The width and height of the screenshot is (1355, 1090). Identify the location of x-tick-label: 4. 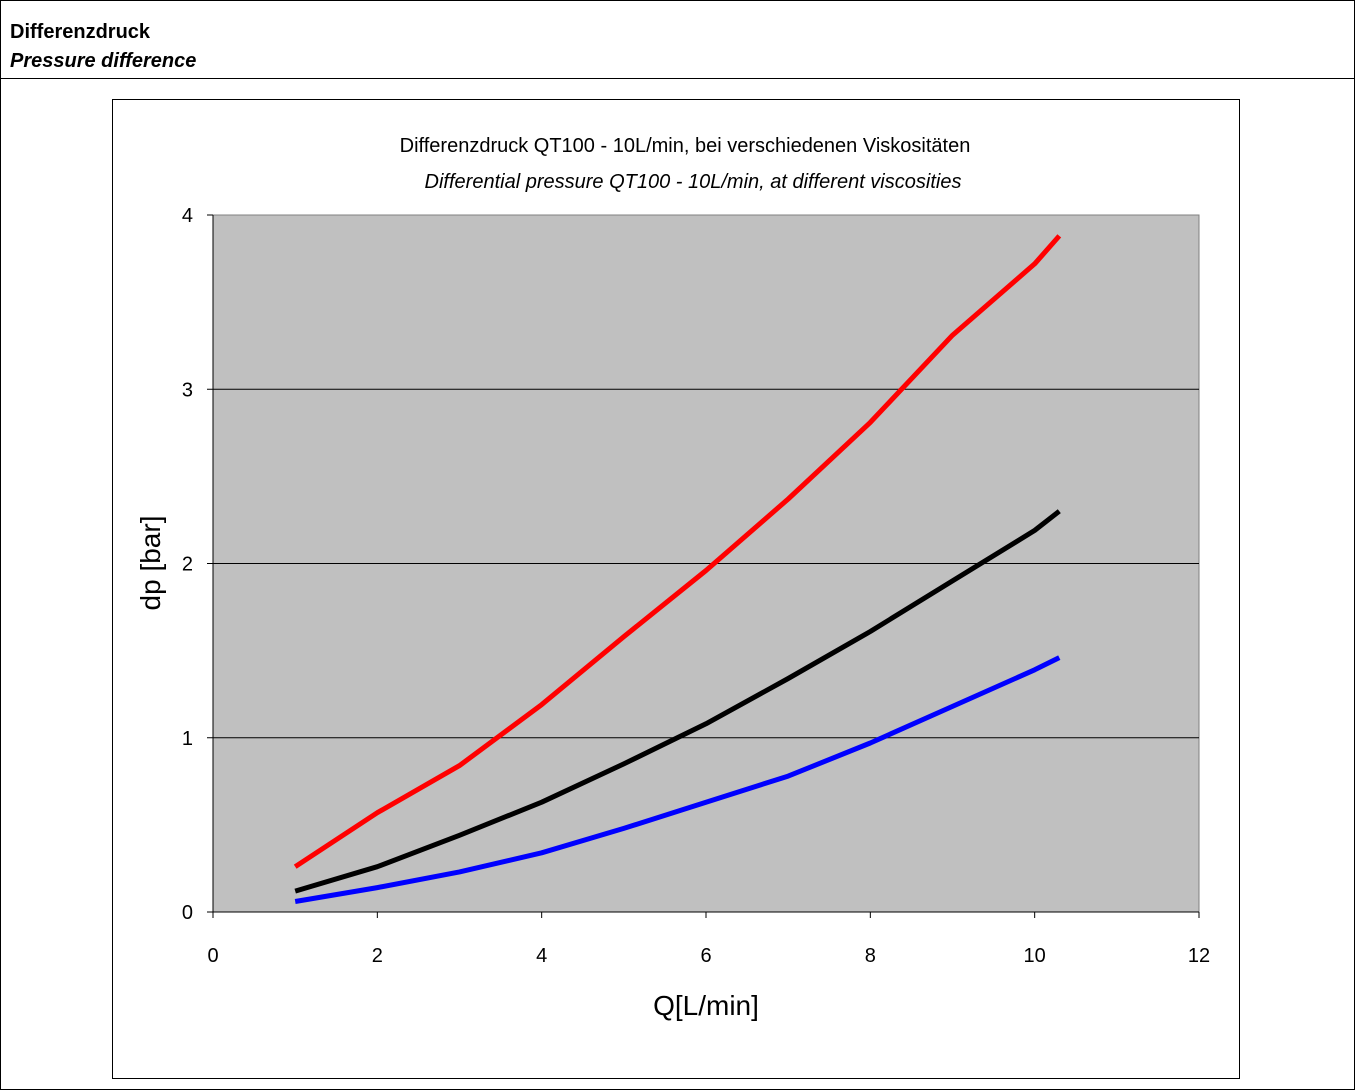
(541, 956).